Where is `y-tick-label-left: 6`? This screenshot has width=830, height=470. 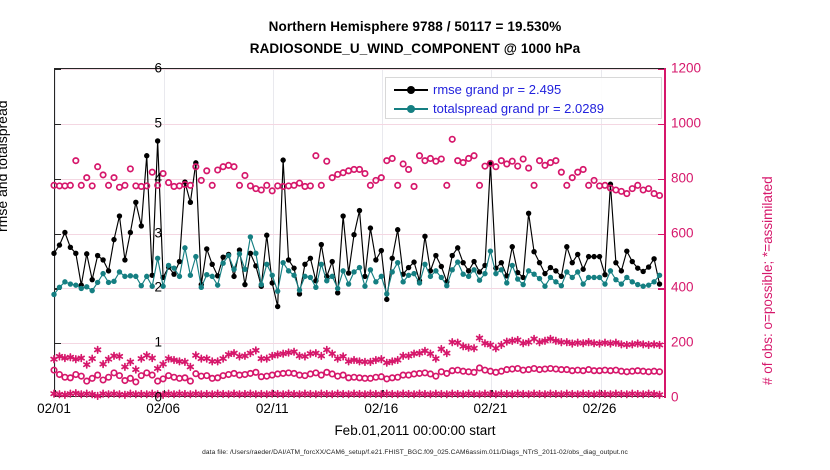
y-tick-label-left: 6 is located at coordinates (158, 68).